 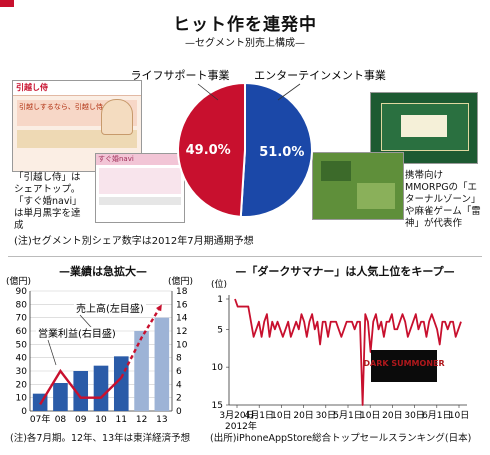 I want to click on profit-line, so click(x=81, y=386).